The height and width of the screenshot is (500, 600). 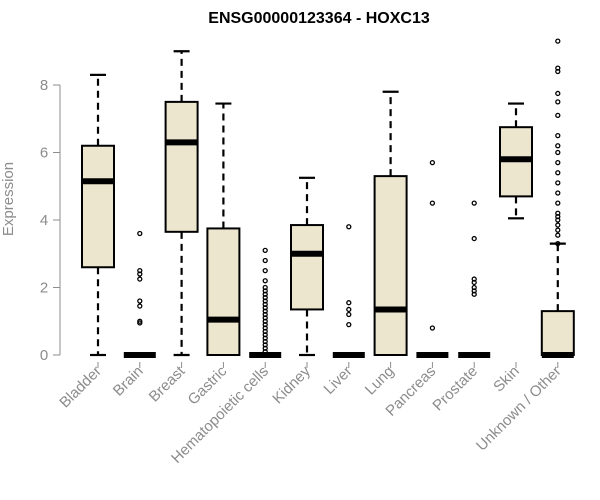 What do you see at coordinates (44, 220) in the screenshot?
I see `y-tick-label: 4` at bounding box center [44, 220].